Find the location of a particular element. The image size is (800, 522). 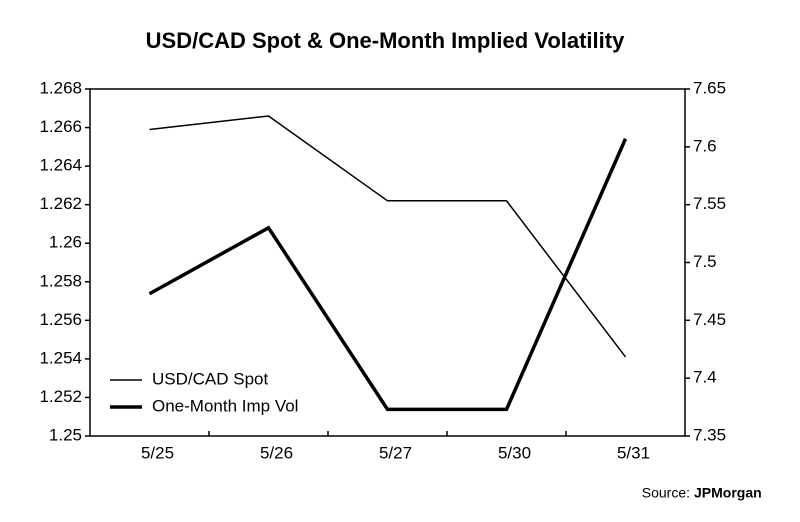

y-tick-label: 1.256 is located at coordinates (60, 319).